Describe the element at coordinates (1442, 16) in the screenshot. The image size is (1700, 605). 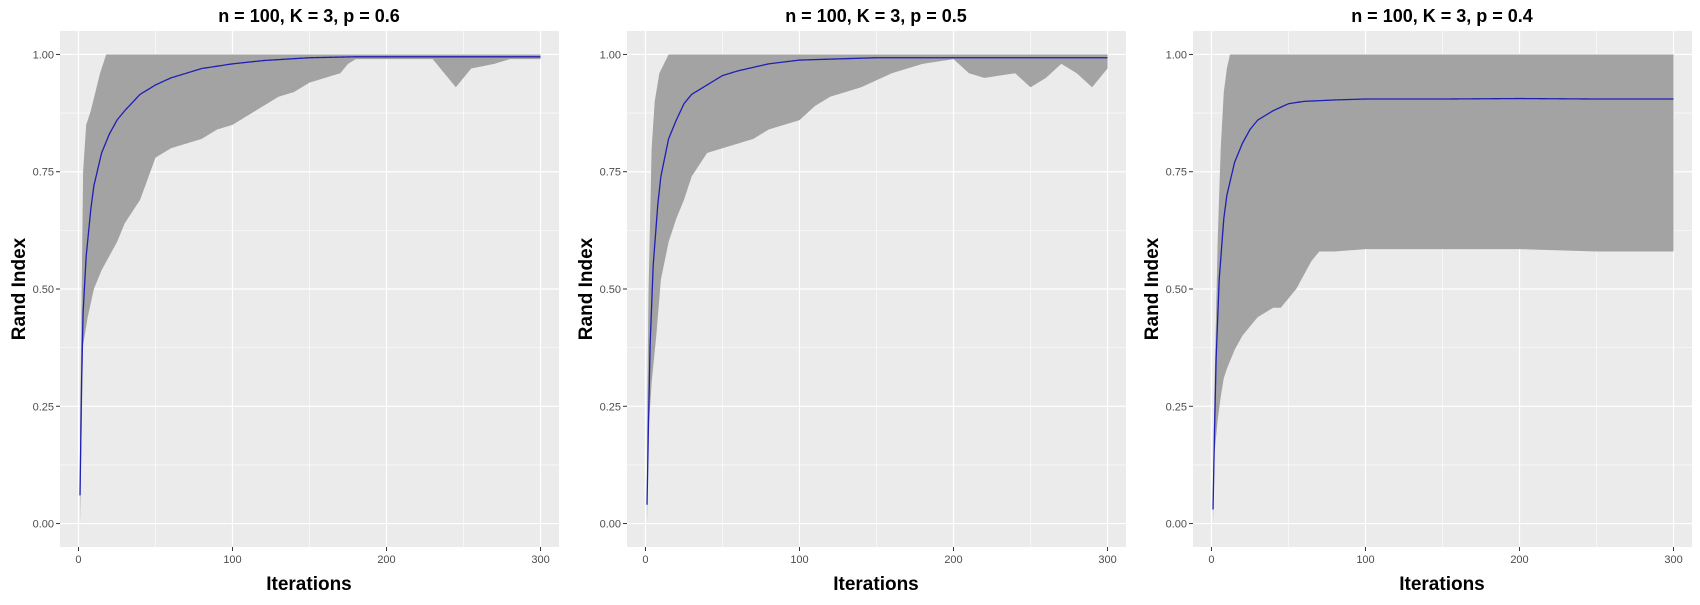
I see `panel-title: n = 100, K = 3, p = 0.4` at that location.